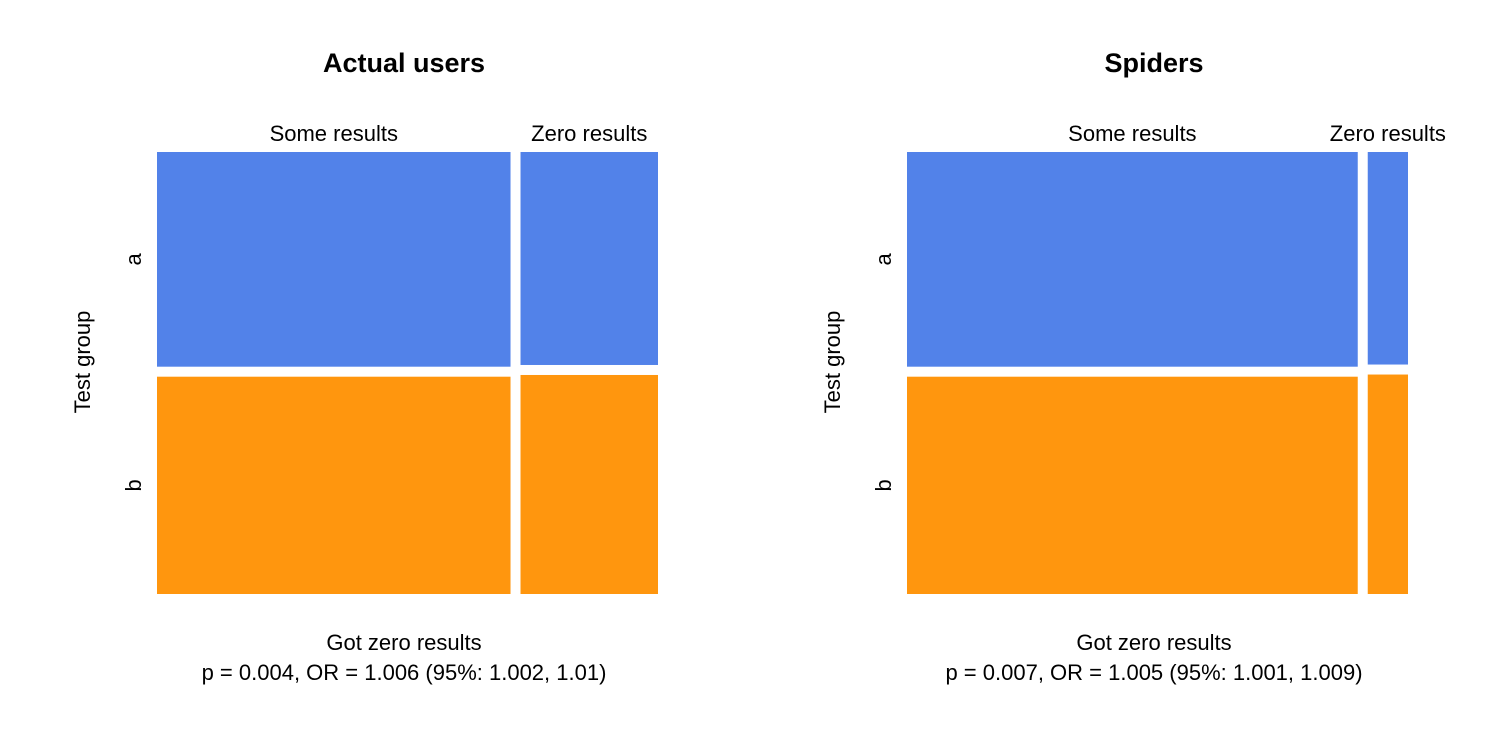 This screenshot has height=750, width=1500. I want to click on chart-title: Spiders, so click(1153, 63).